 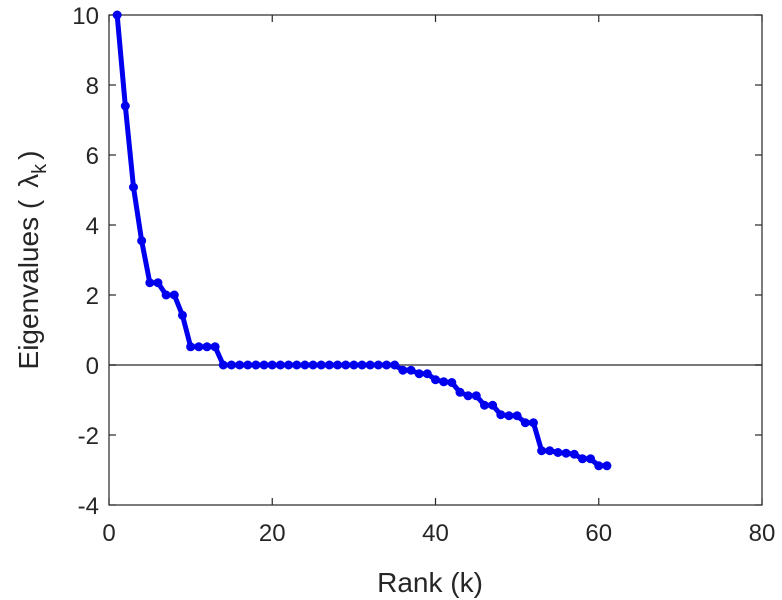 I want to click on y-tick-label: 6, so click(x=92, y=156).